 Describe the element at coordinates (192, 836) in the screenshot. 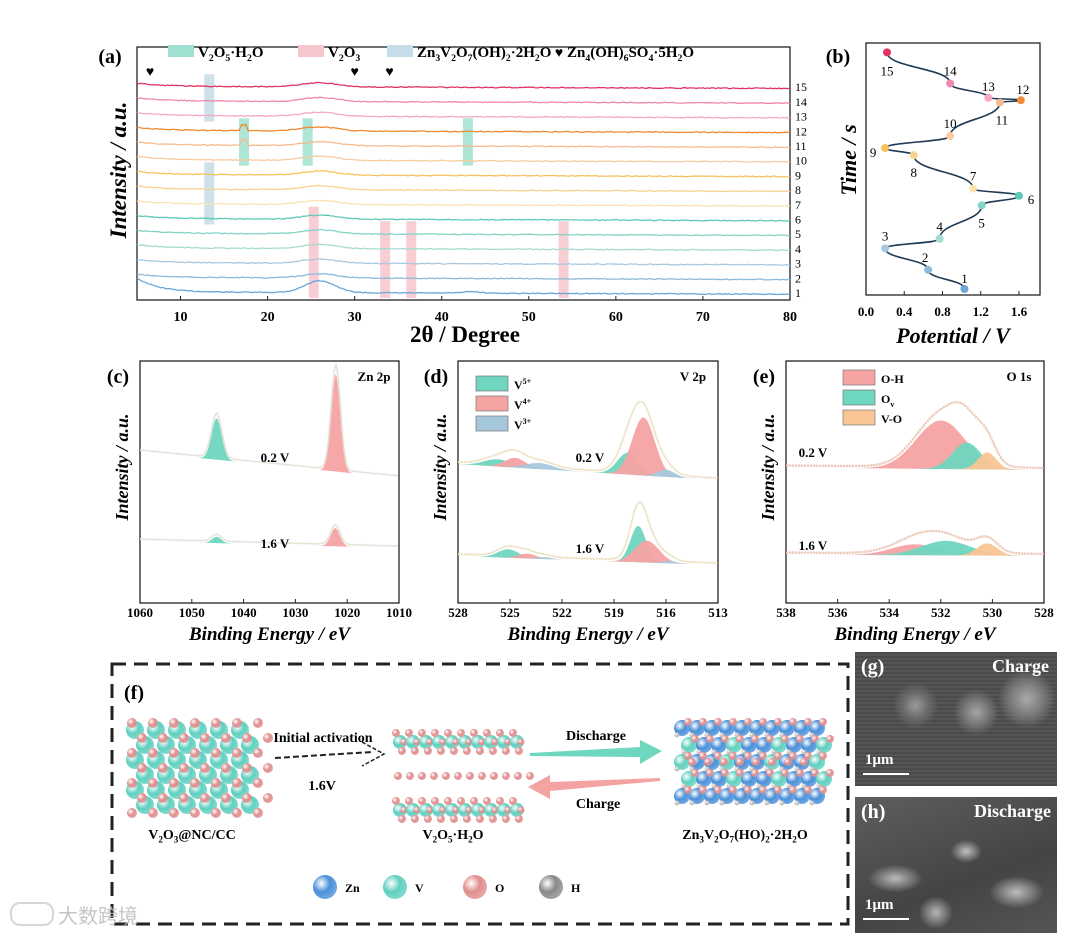

I see `structure-label-v2o3: V2O3@NC/CC` at that location.